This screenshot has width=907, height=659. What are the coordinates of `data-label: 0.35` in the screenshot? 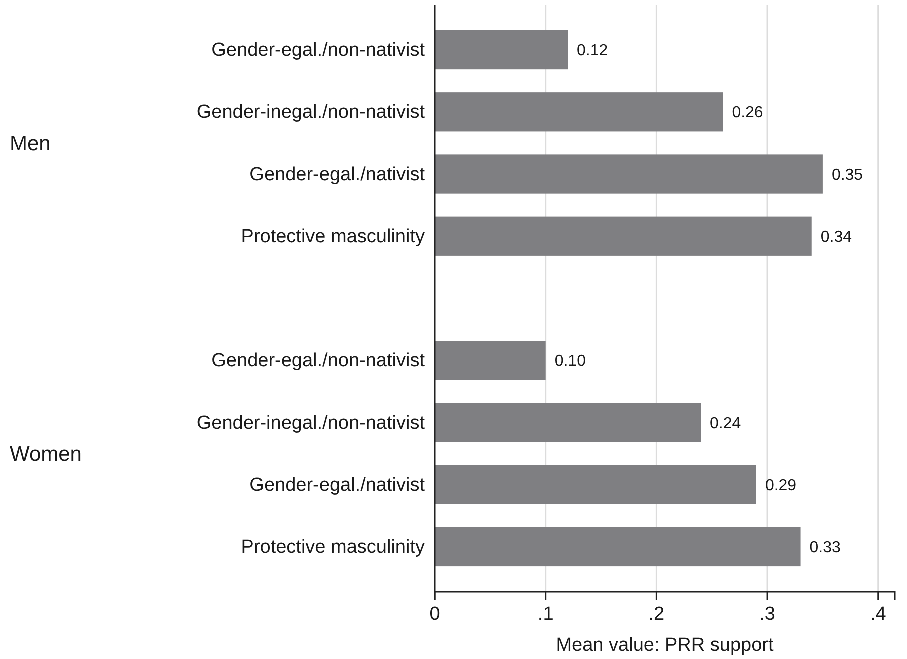 It's located at (848, 175).